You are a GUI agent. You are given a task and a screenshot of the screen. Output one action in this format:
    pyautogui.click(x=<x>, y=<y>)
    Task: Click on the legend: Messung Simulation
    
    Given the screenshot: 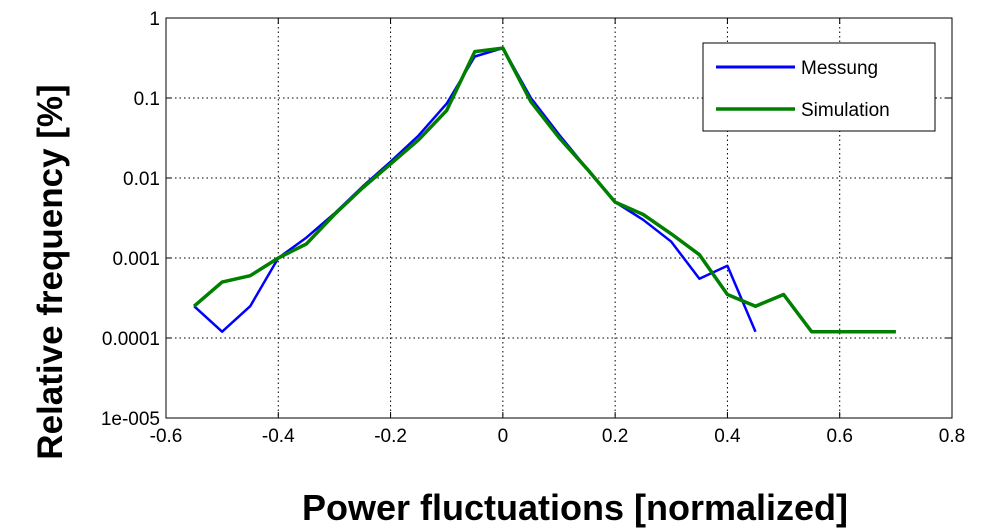 What is the action you would take?
    pyautogui.click(x=819, y=87)
    